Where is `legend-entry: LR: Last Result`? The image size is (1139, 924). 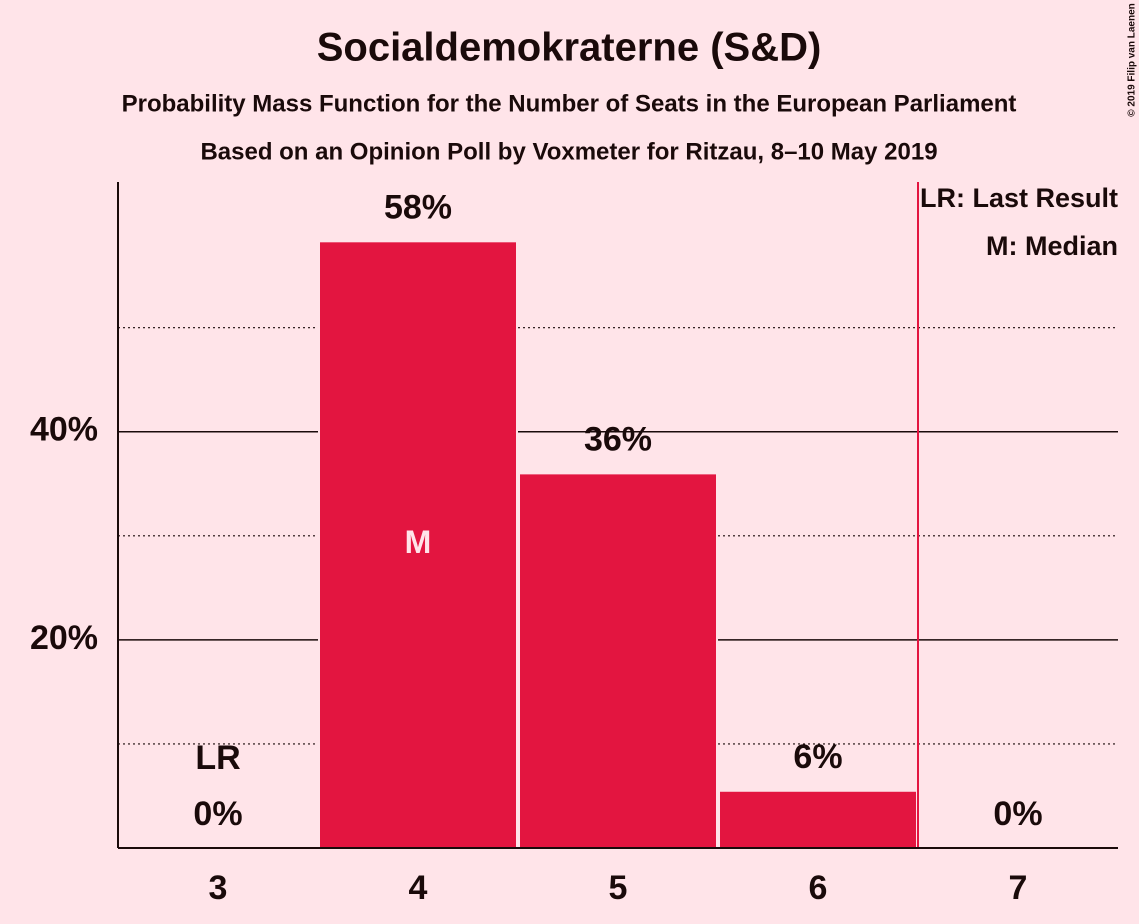 legend-entry: LR: Last Result is located at coordinates (1019, 198).